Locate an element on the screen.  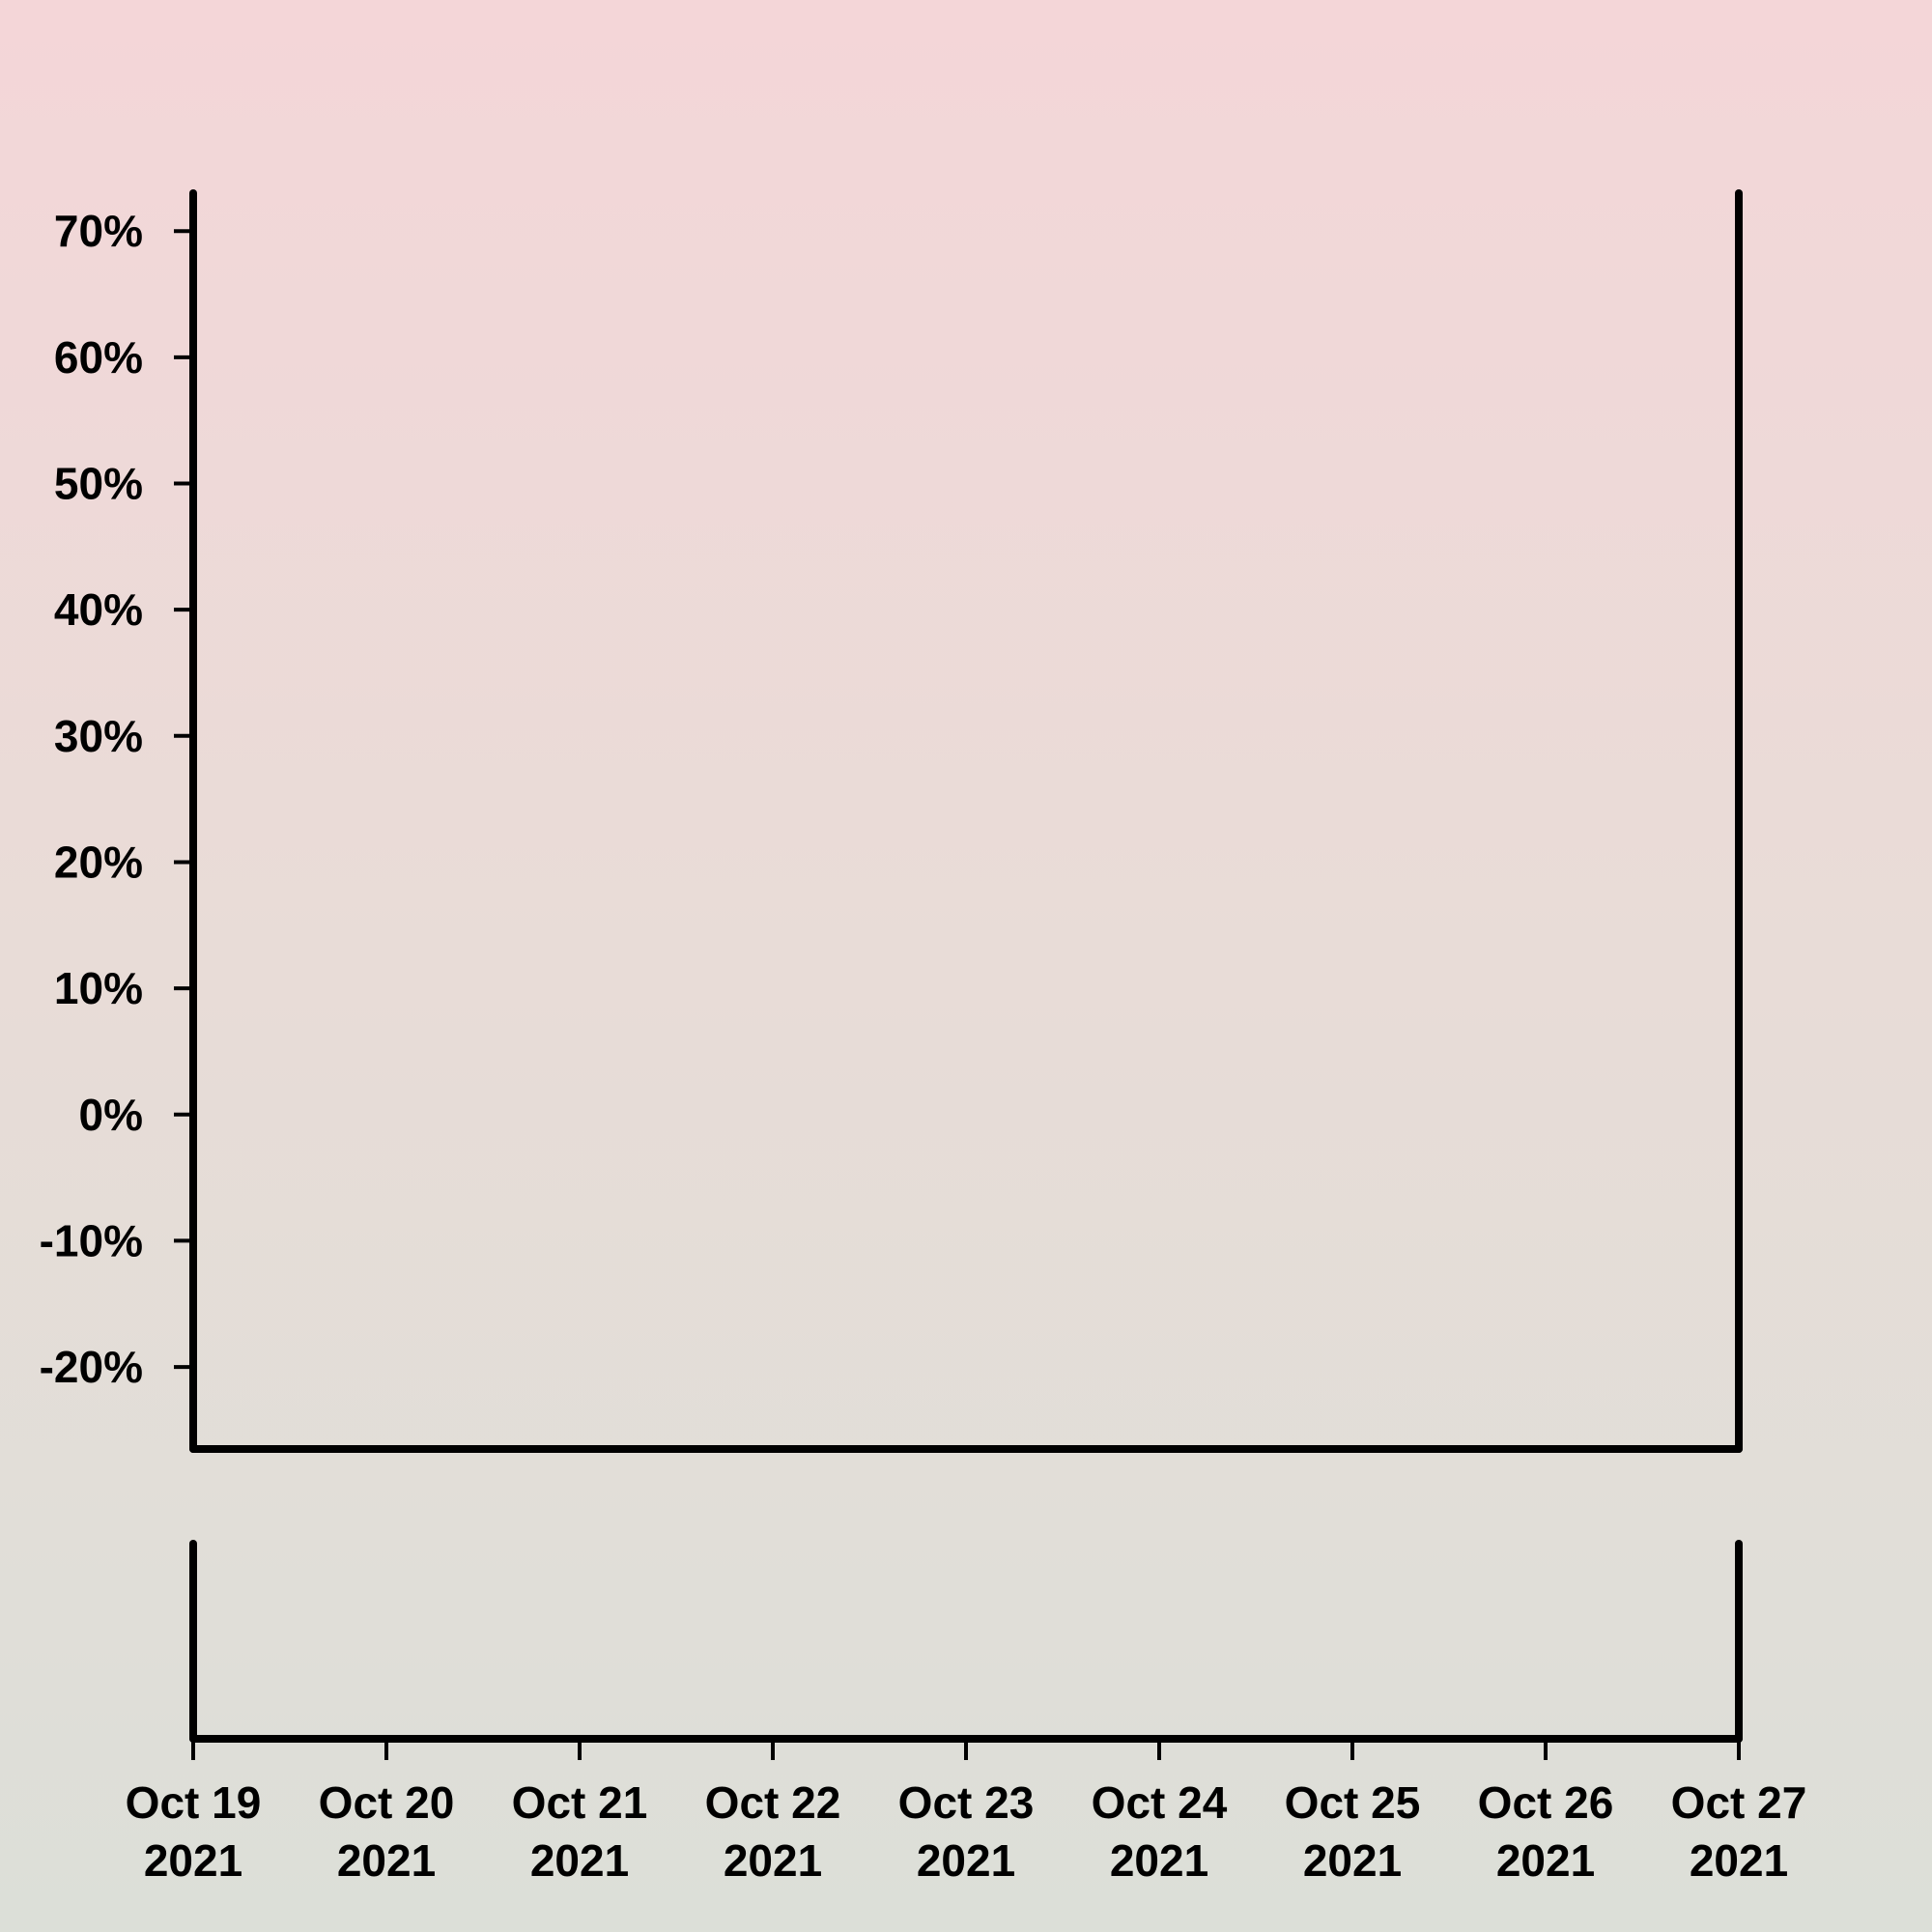
y-tick-label: 0% is located at coordinates (111, 1115).